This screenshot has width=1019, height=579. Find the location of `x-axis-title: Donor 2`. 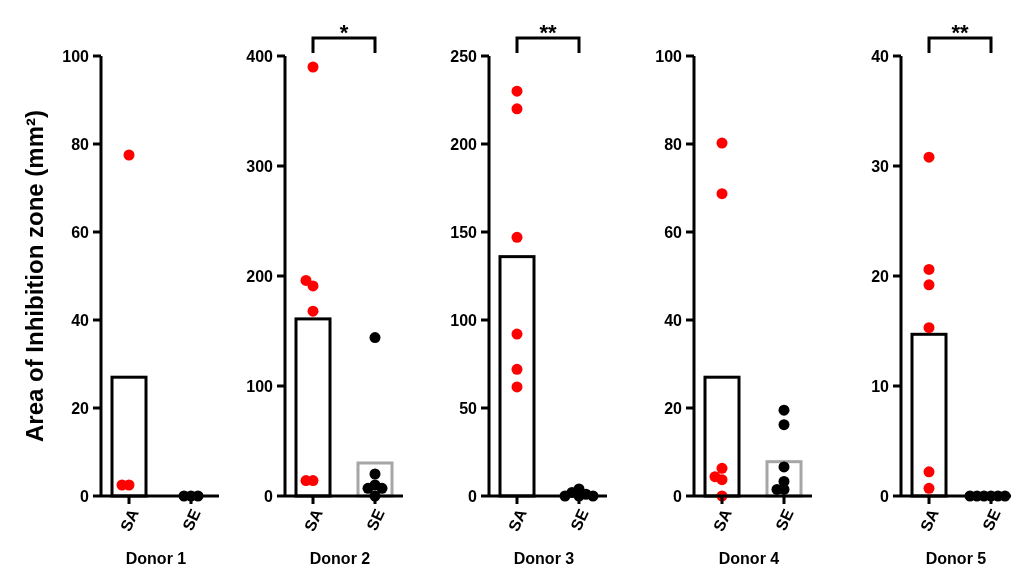

x-axis-title: Donor 2 is located at coordinates (340, 558).